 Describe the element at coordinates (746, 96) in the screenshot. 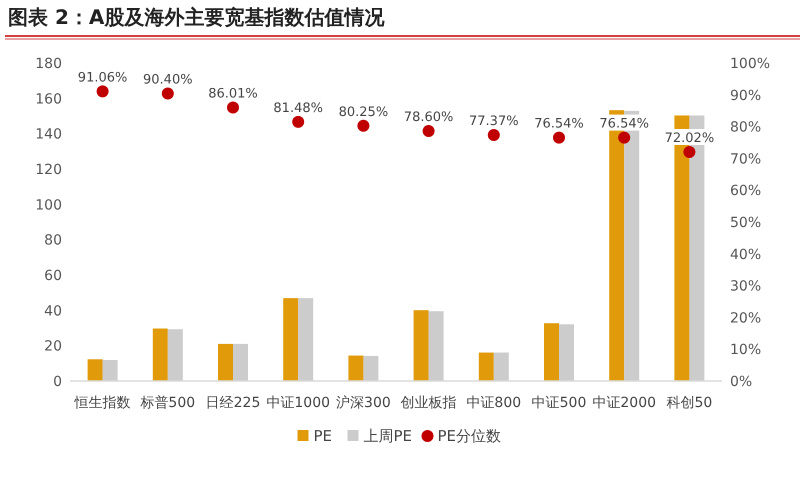

I see `y2-tick-label: 90%` at that location.